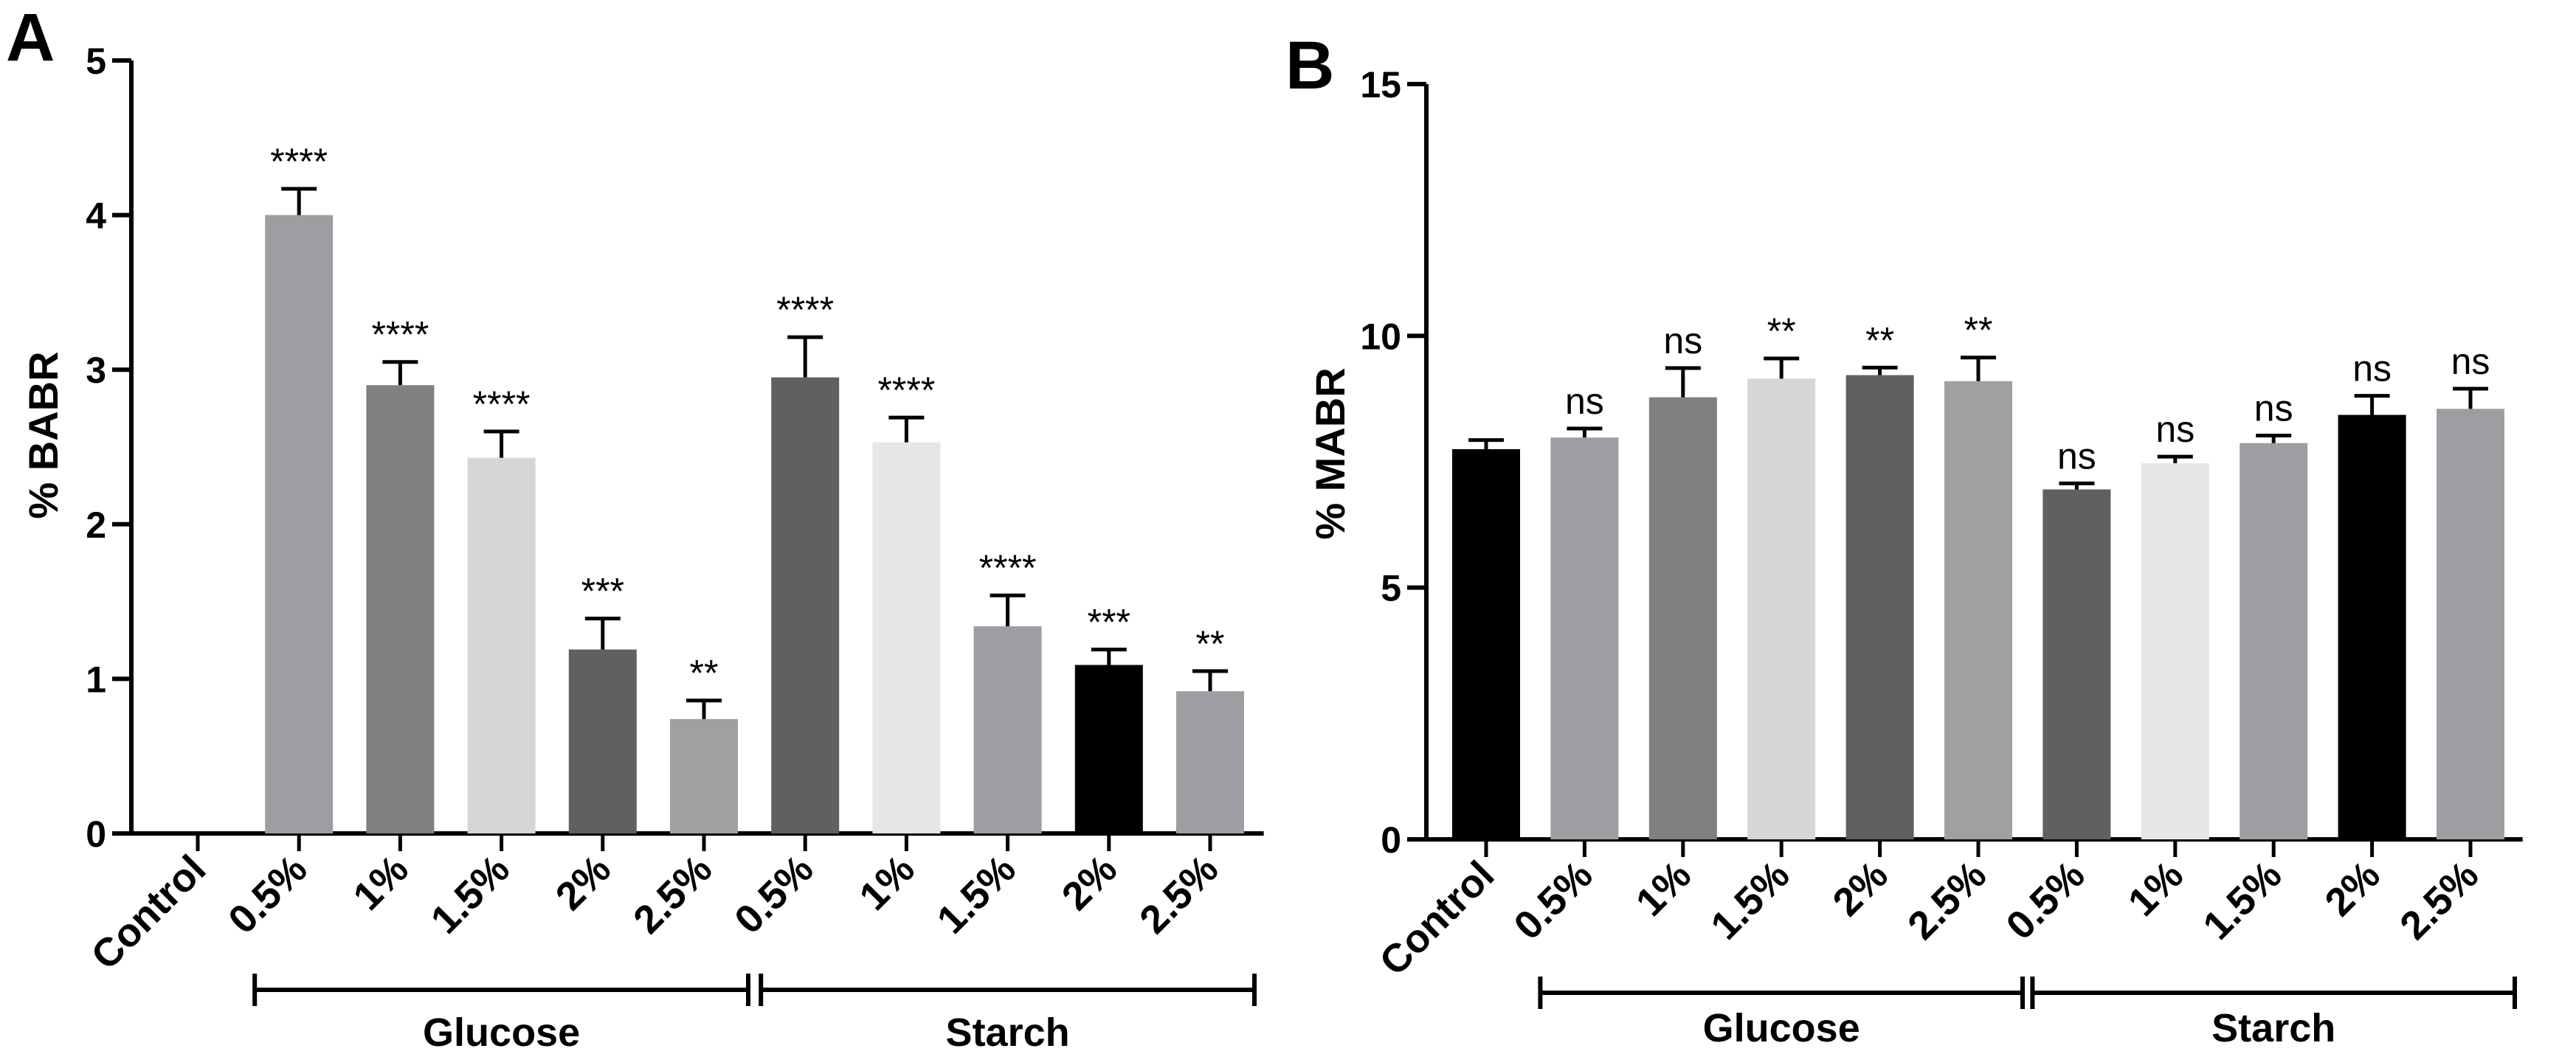 Image resolution: width=2576 pixels, height=1054 pixels. What do you see at coordinates (43, 435) in the screenshot?
I see `y-axis-label: % BABR` at bounding box center [43, 435].